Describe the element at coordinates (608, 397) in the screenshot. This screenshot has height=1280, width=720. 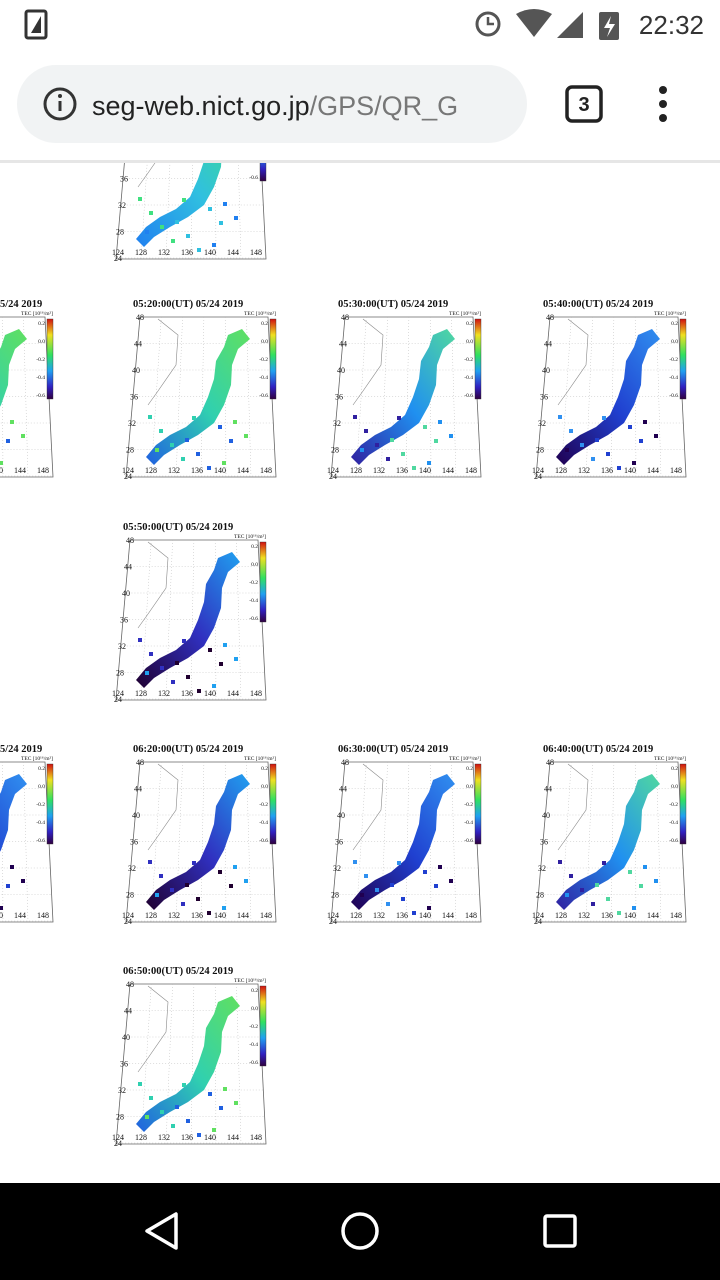
I see `tec-field` at that location.